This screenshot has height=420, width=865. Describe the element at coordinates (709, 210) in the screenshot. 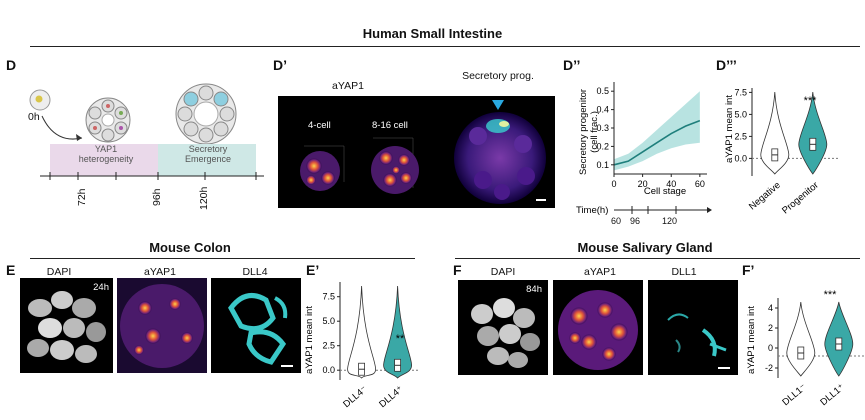

I see `d2-time-arrow` at that location.